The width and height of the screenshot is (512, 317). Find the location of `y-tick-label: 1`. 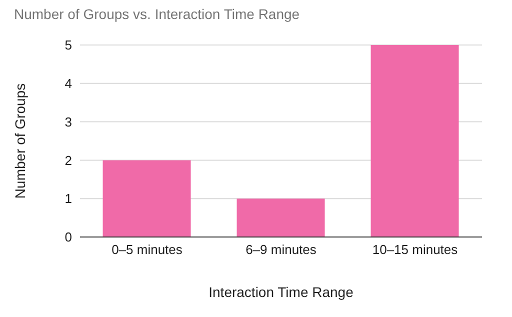

y-tick-label: 1 is located at coordinates (68, 198).